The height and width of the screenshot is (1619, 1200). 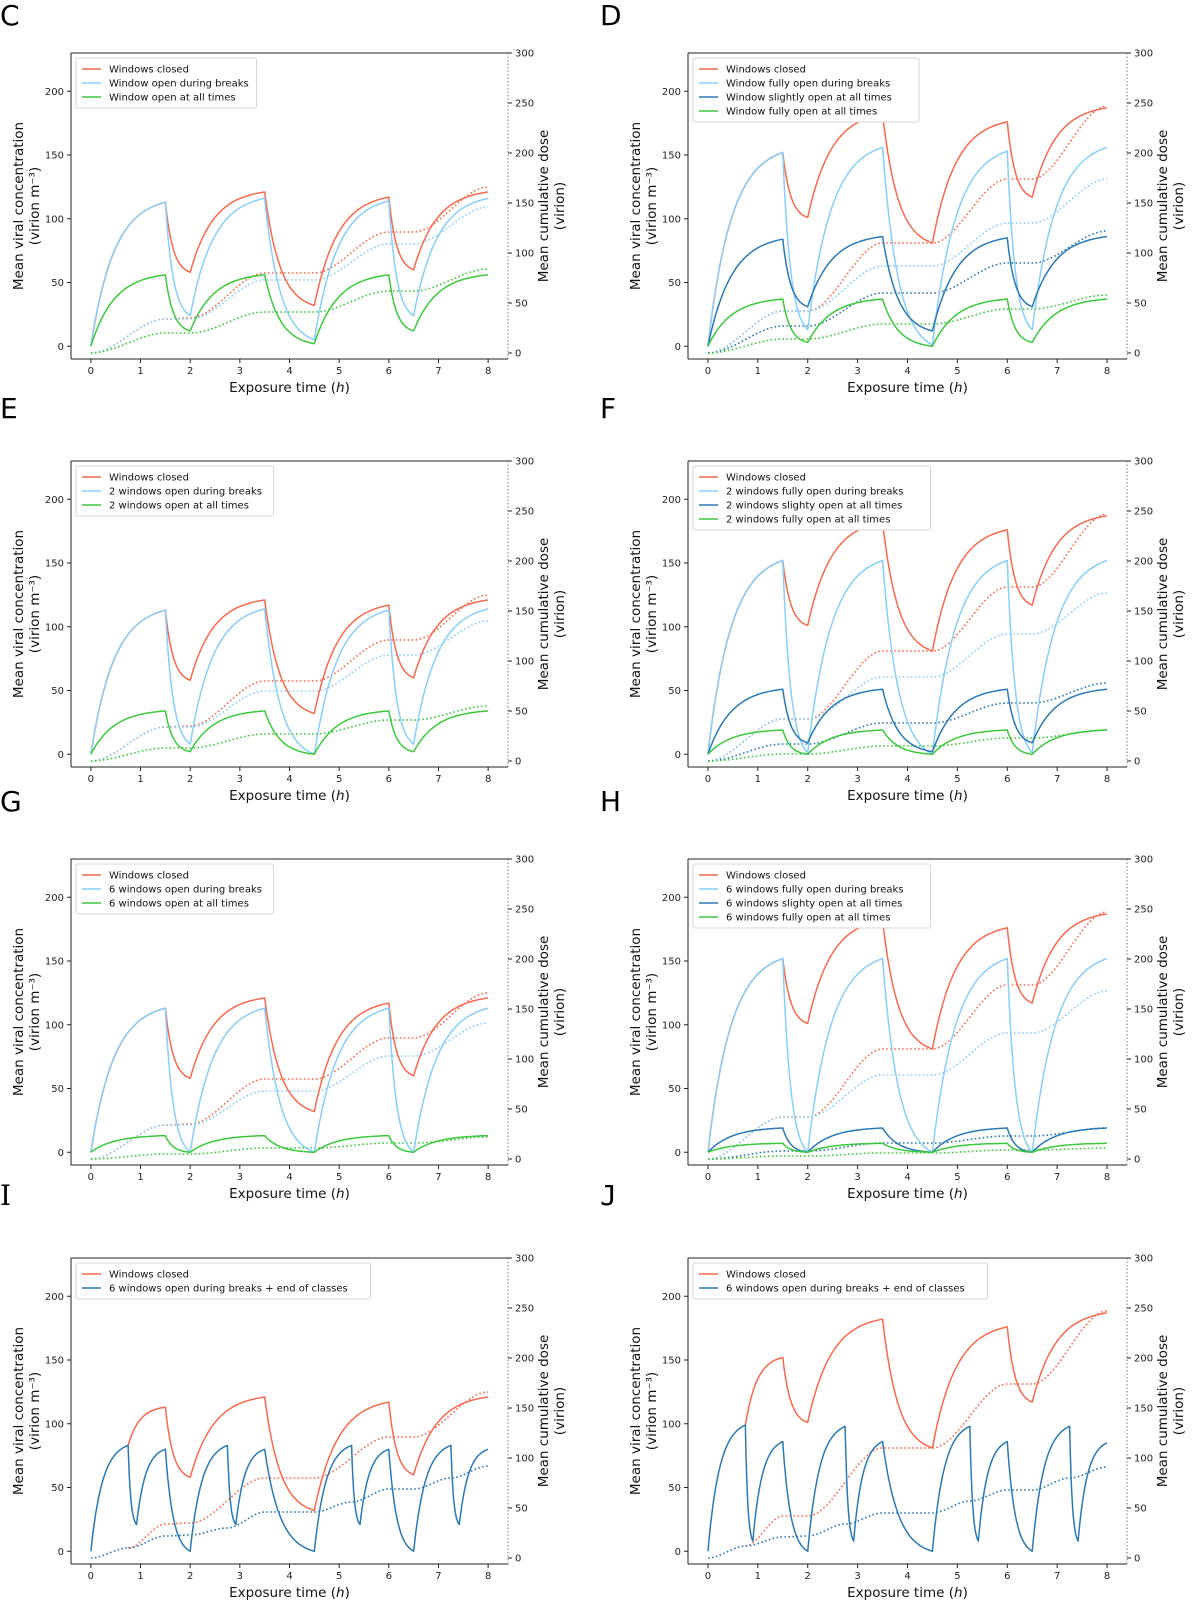 What do you see at coordinates (907, 742) in the screenshot?
I see `series-line-2-windows-fully-open-at-all-times` at bounding box center [907, 742].